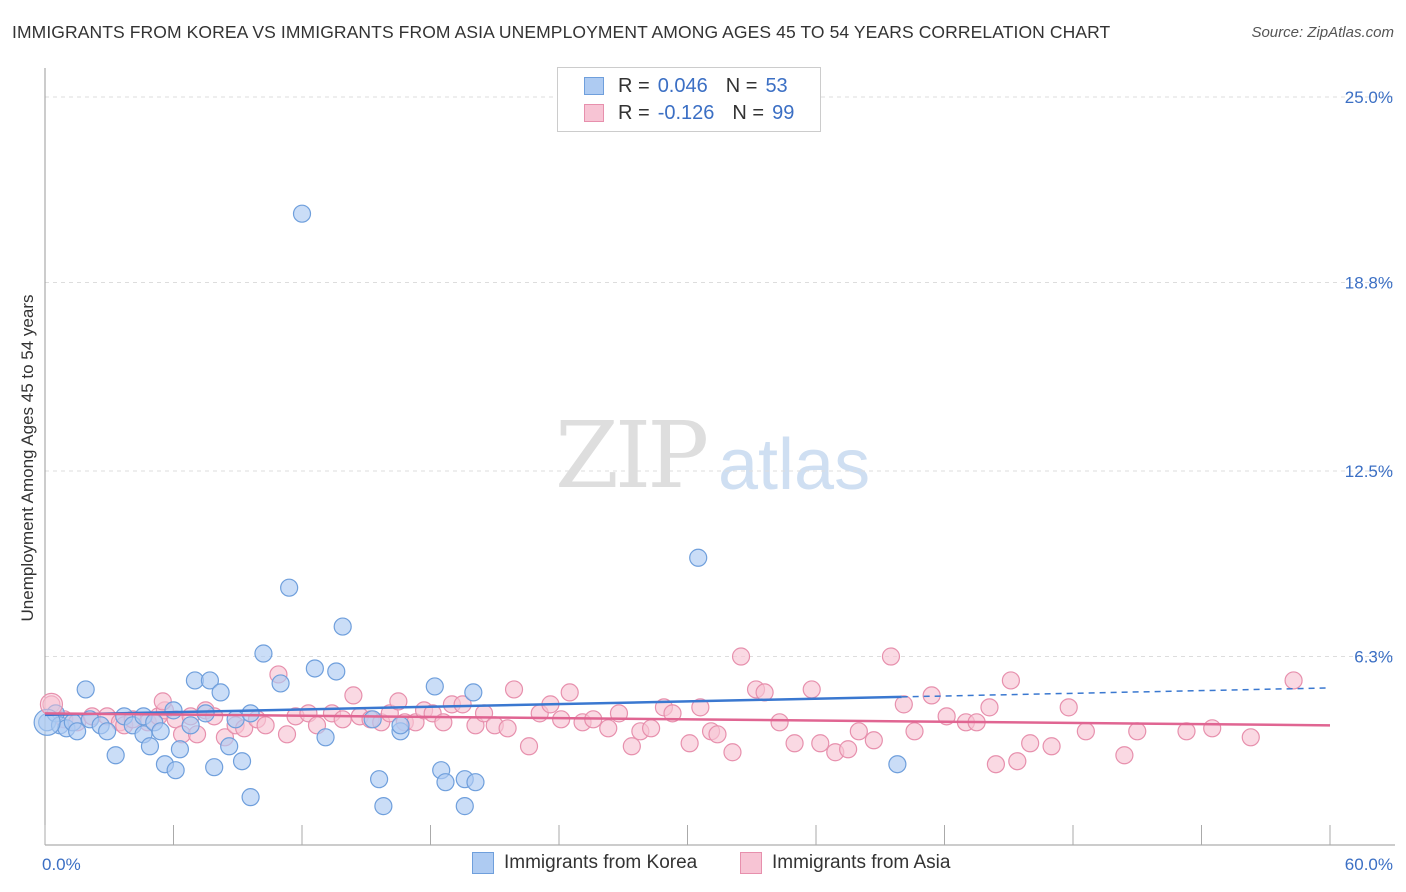 This screenshot has height=892, width=1406. Describe the element at coordinates (682, 85) in the screenshot. I see `korea-r-value: 0.046` at that location.